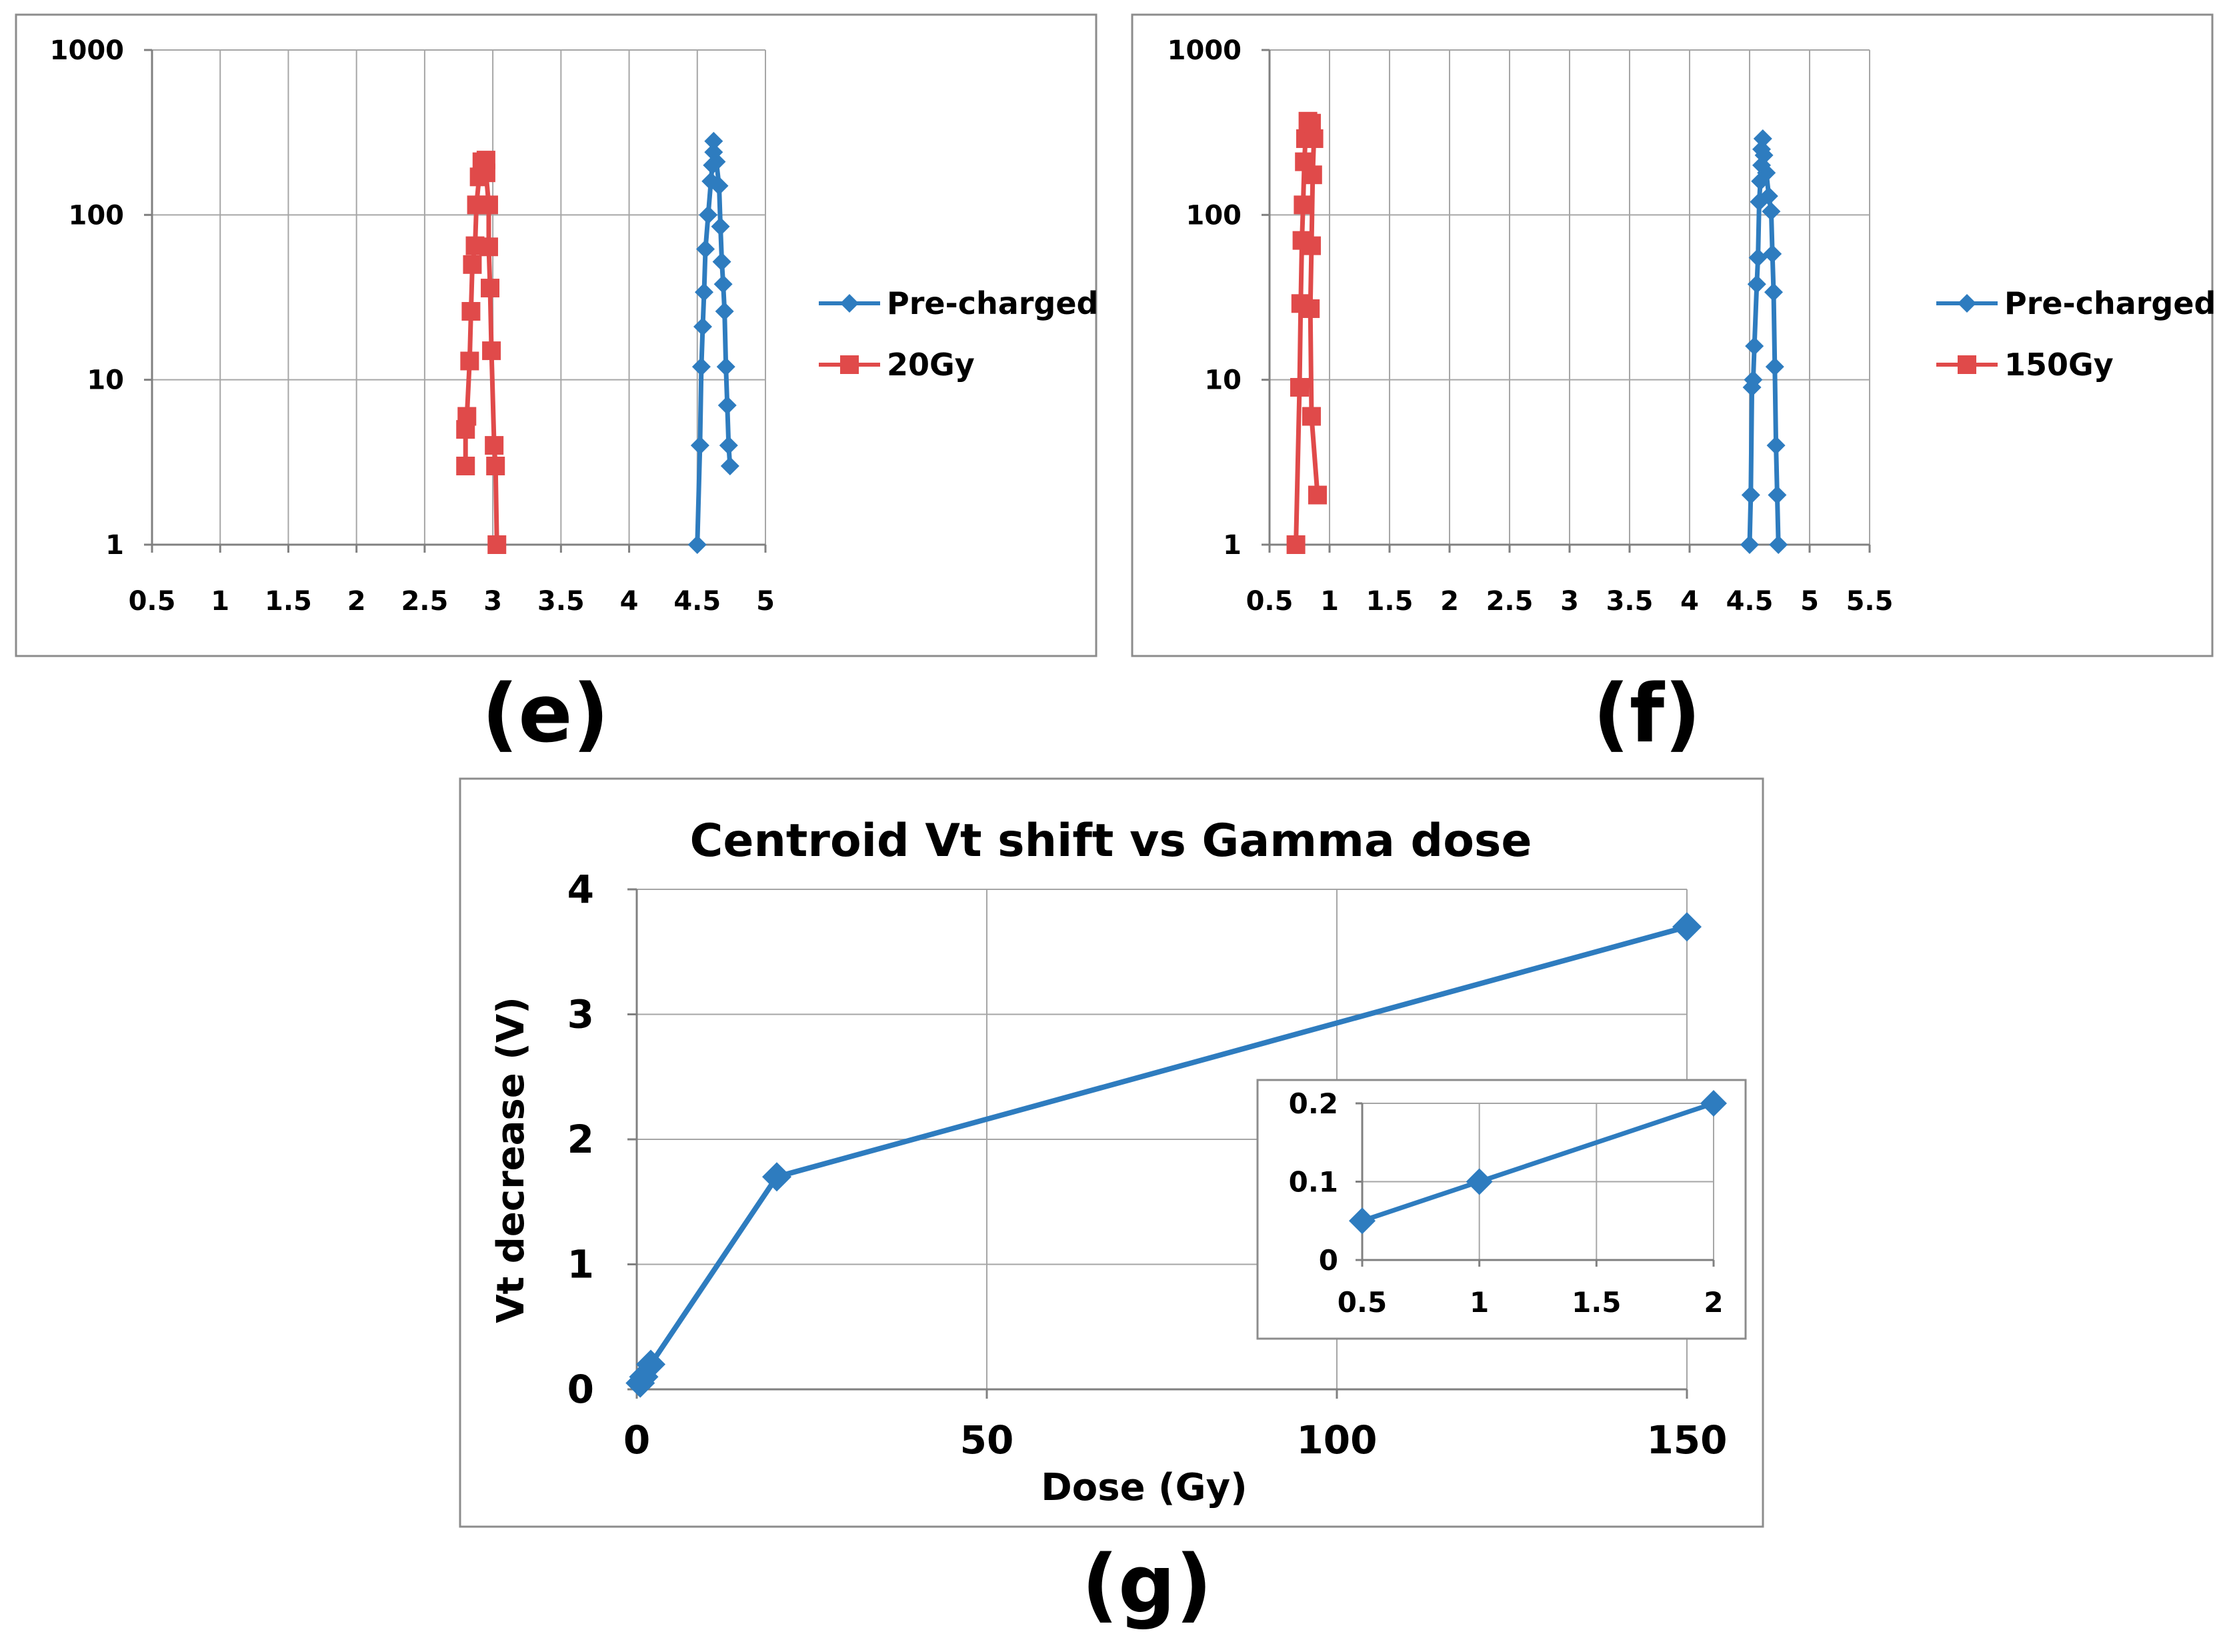 The image size is (2227, 1652). I want to click on x-tick-label: 5.5, so click(1870, 601).